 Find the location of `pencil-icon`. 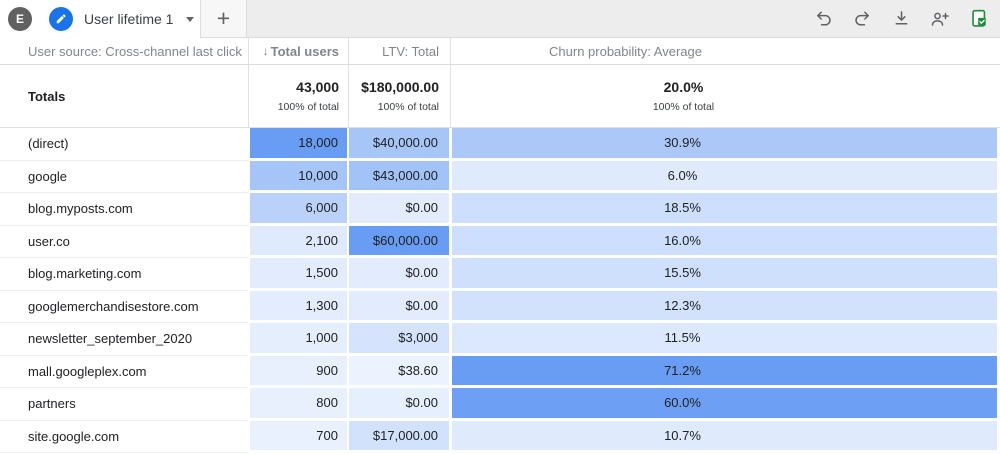

pencil-icon is located at coordinates (61, 19).